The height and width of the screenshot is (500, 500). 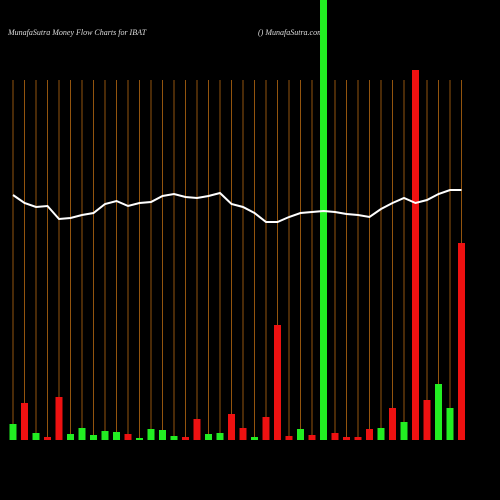 What do you see at coordinates (290, 32) in the screenshot?
I see `chart-subtitle: () MunafaSutra.com` at bounding box center [290, 32].